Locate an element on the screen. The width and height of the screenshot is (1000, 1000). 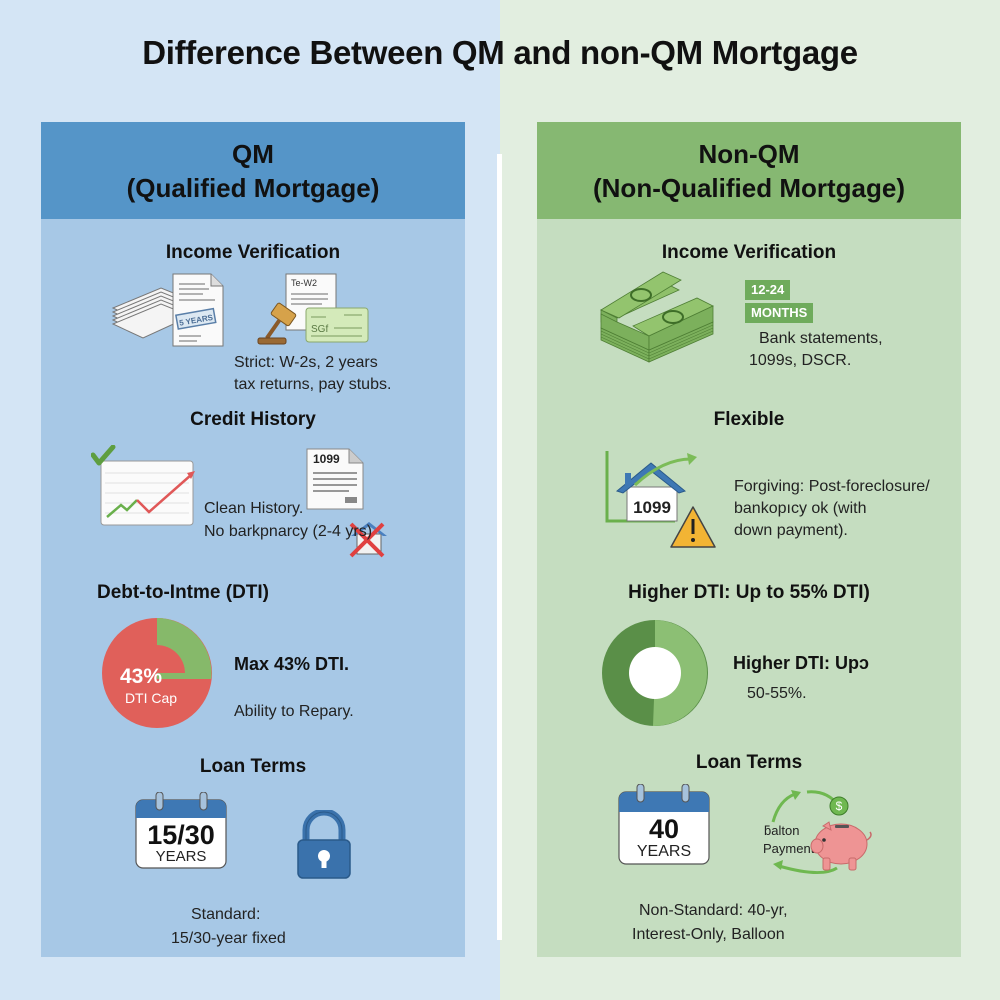
dti-donut-chart is located at coordinates (655, 673).